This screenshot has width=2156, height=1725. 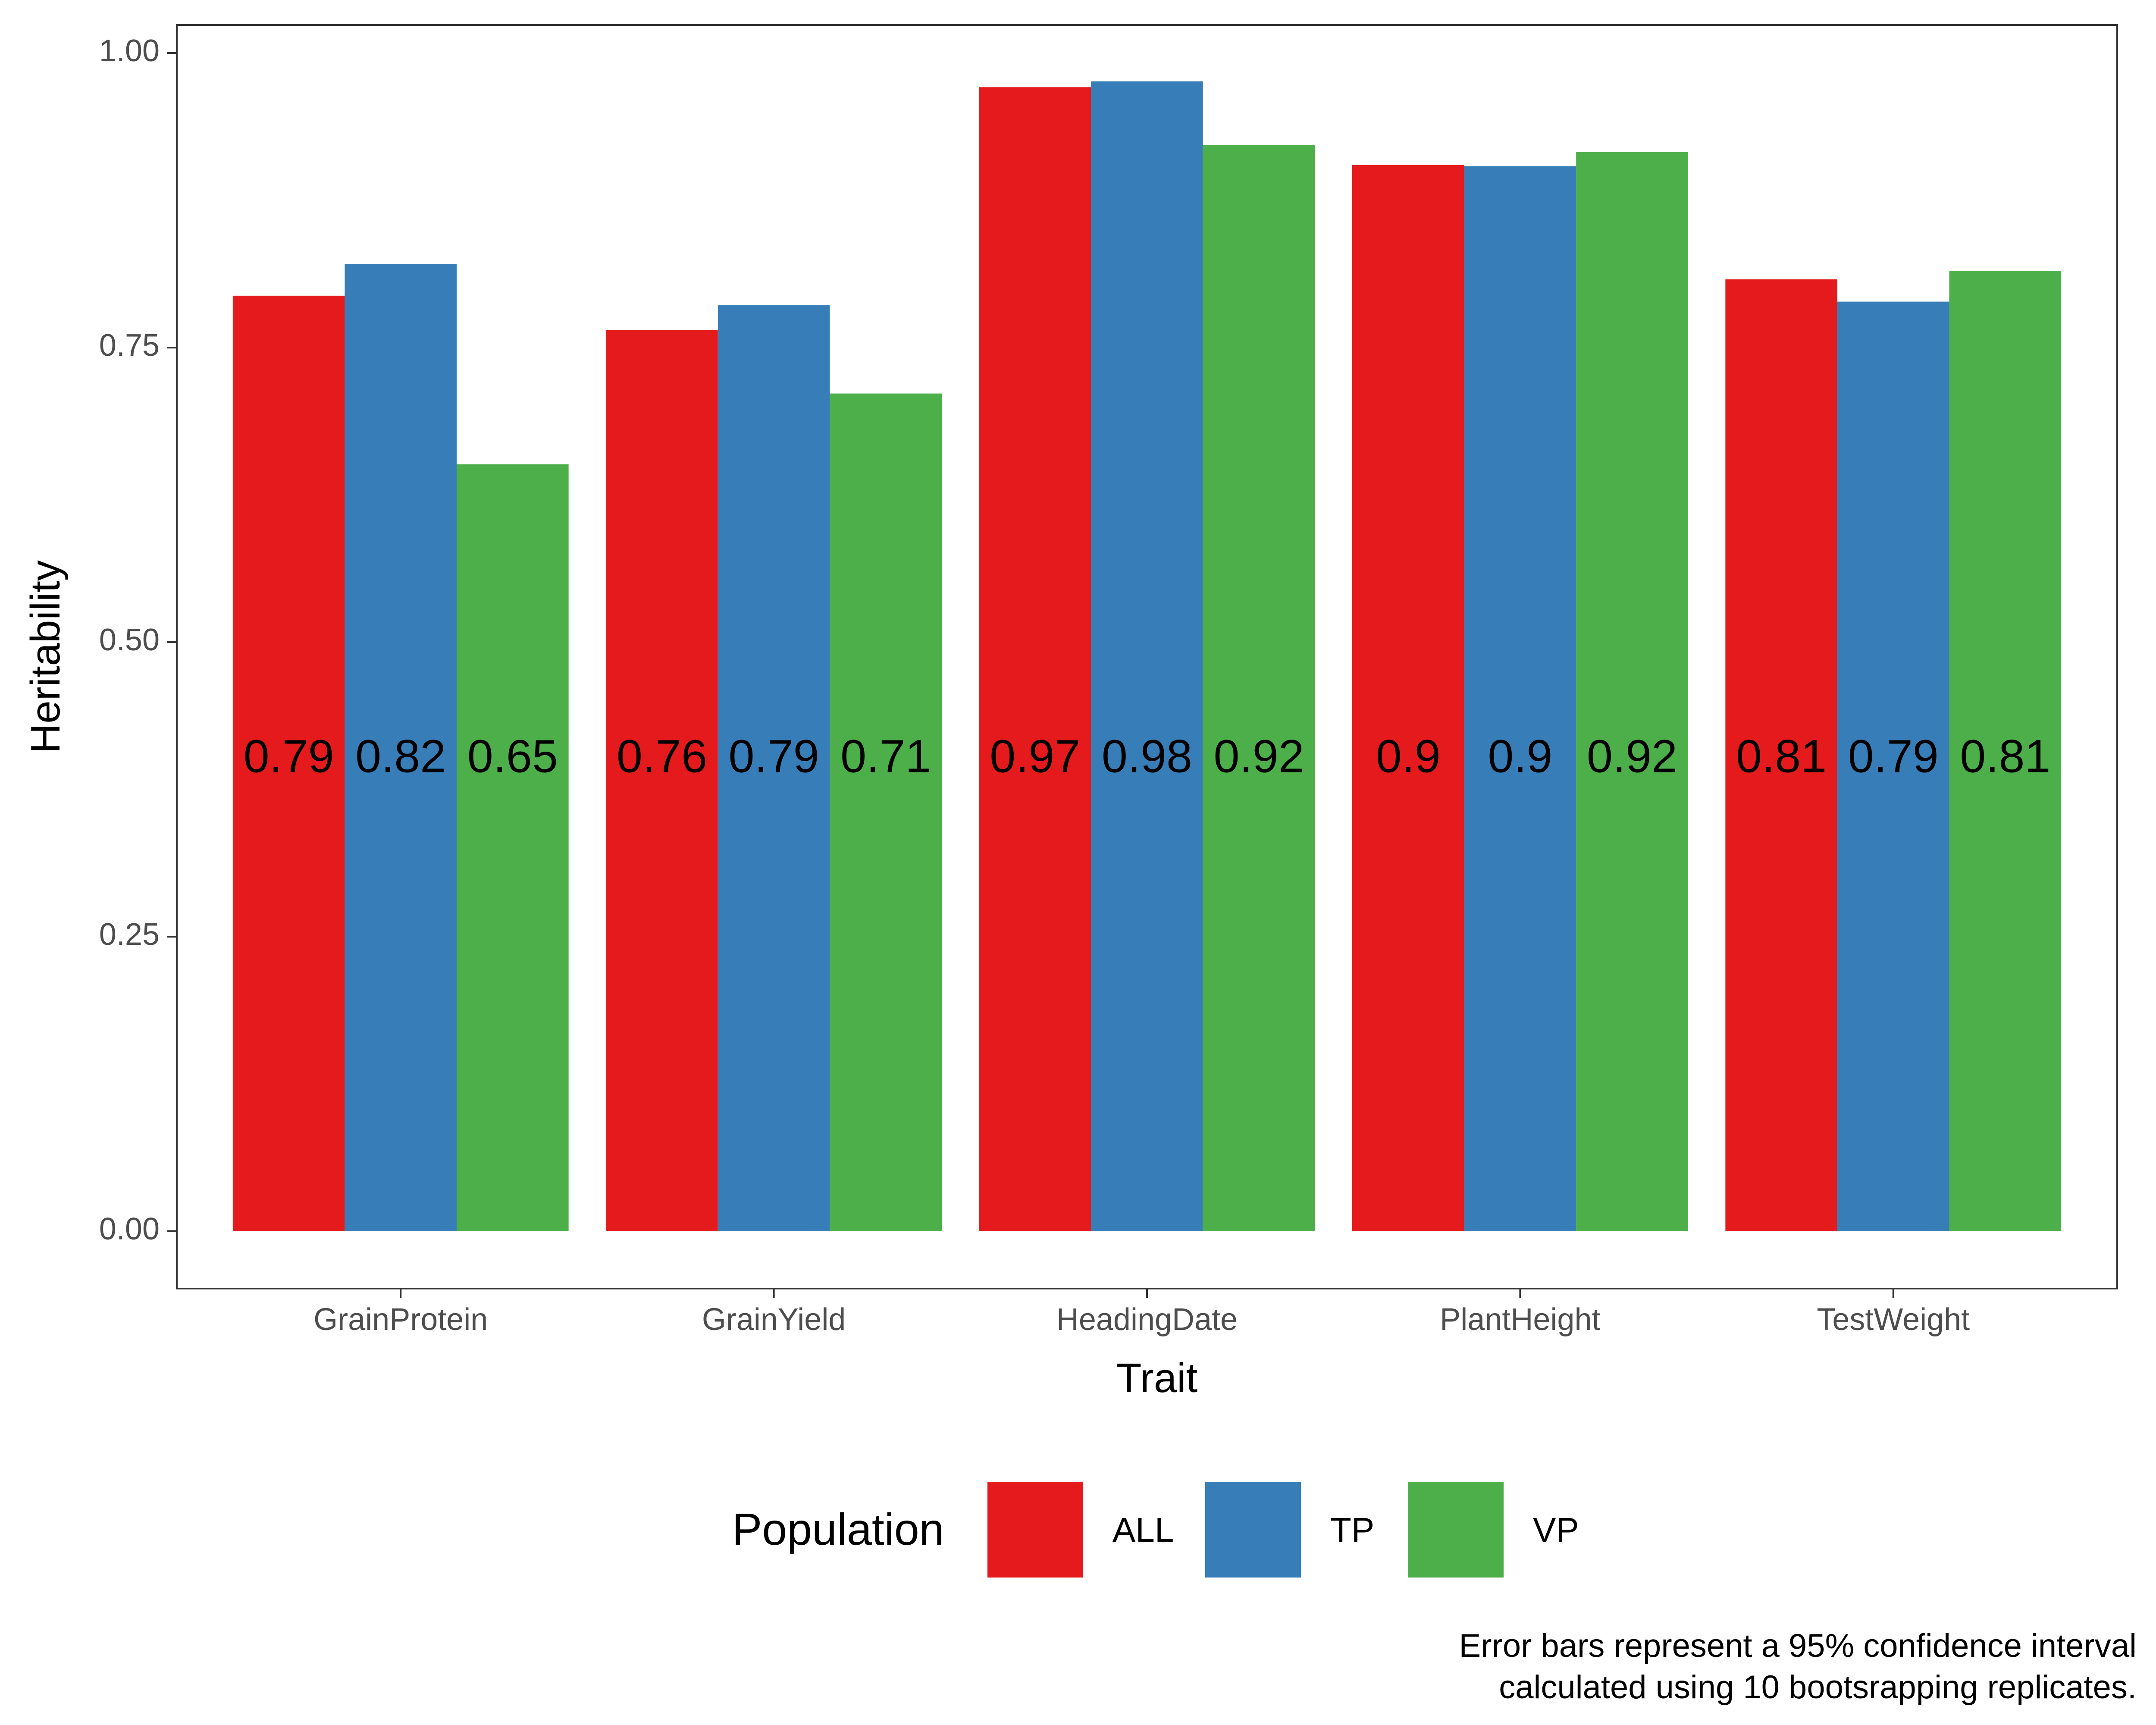 What do you see at coordinates (1352, 1530) in the screenshot?
I see `legend-label-TP: TP` at bounding box center [1352, 1530].